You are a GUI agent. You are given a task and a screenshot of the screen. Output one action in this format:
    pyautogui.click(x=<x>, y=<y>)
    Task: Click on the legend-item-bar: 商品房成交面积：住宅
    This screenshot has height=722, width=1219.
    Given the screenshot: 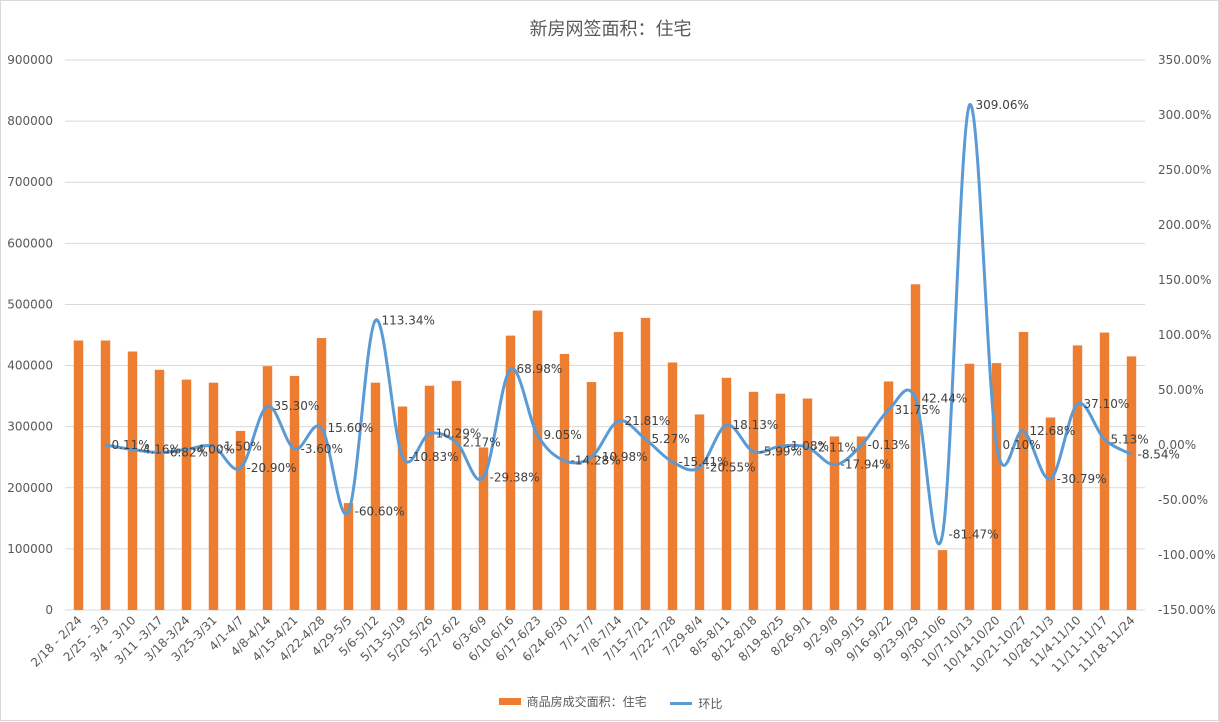 What is the action you would take?
    pyautogui.click(x=572, y=701)
    